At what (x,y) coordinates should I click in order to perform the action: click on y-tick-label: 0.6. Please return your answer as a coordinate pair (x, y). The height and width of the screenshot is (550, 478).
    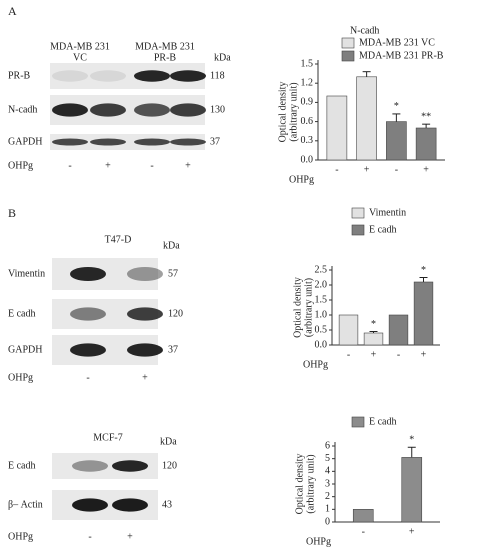
    Looking at the image, I should click on (307, 121).